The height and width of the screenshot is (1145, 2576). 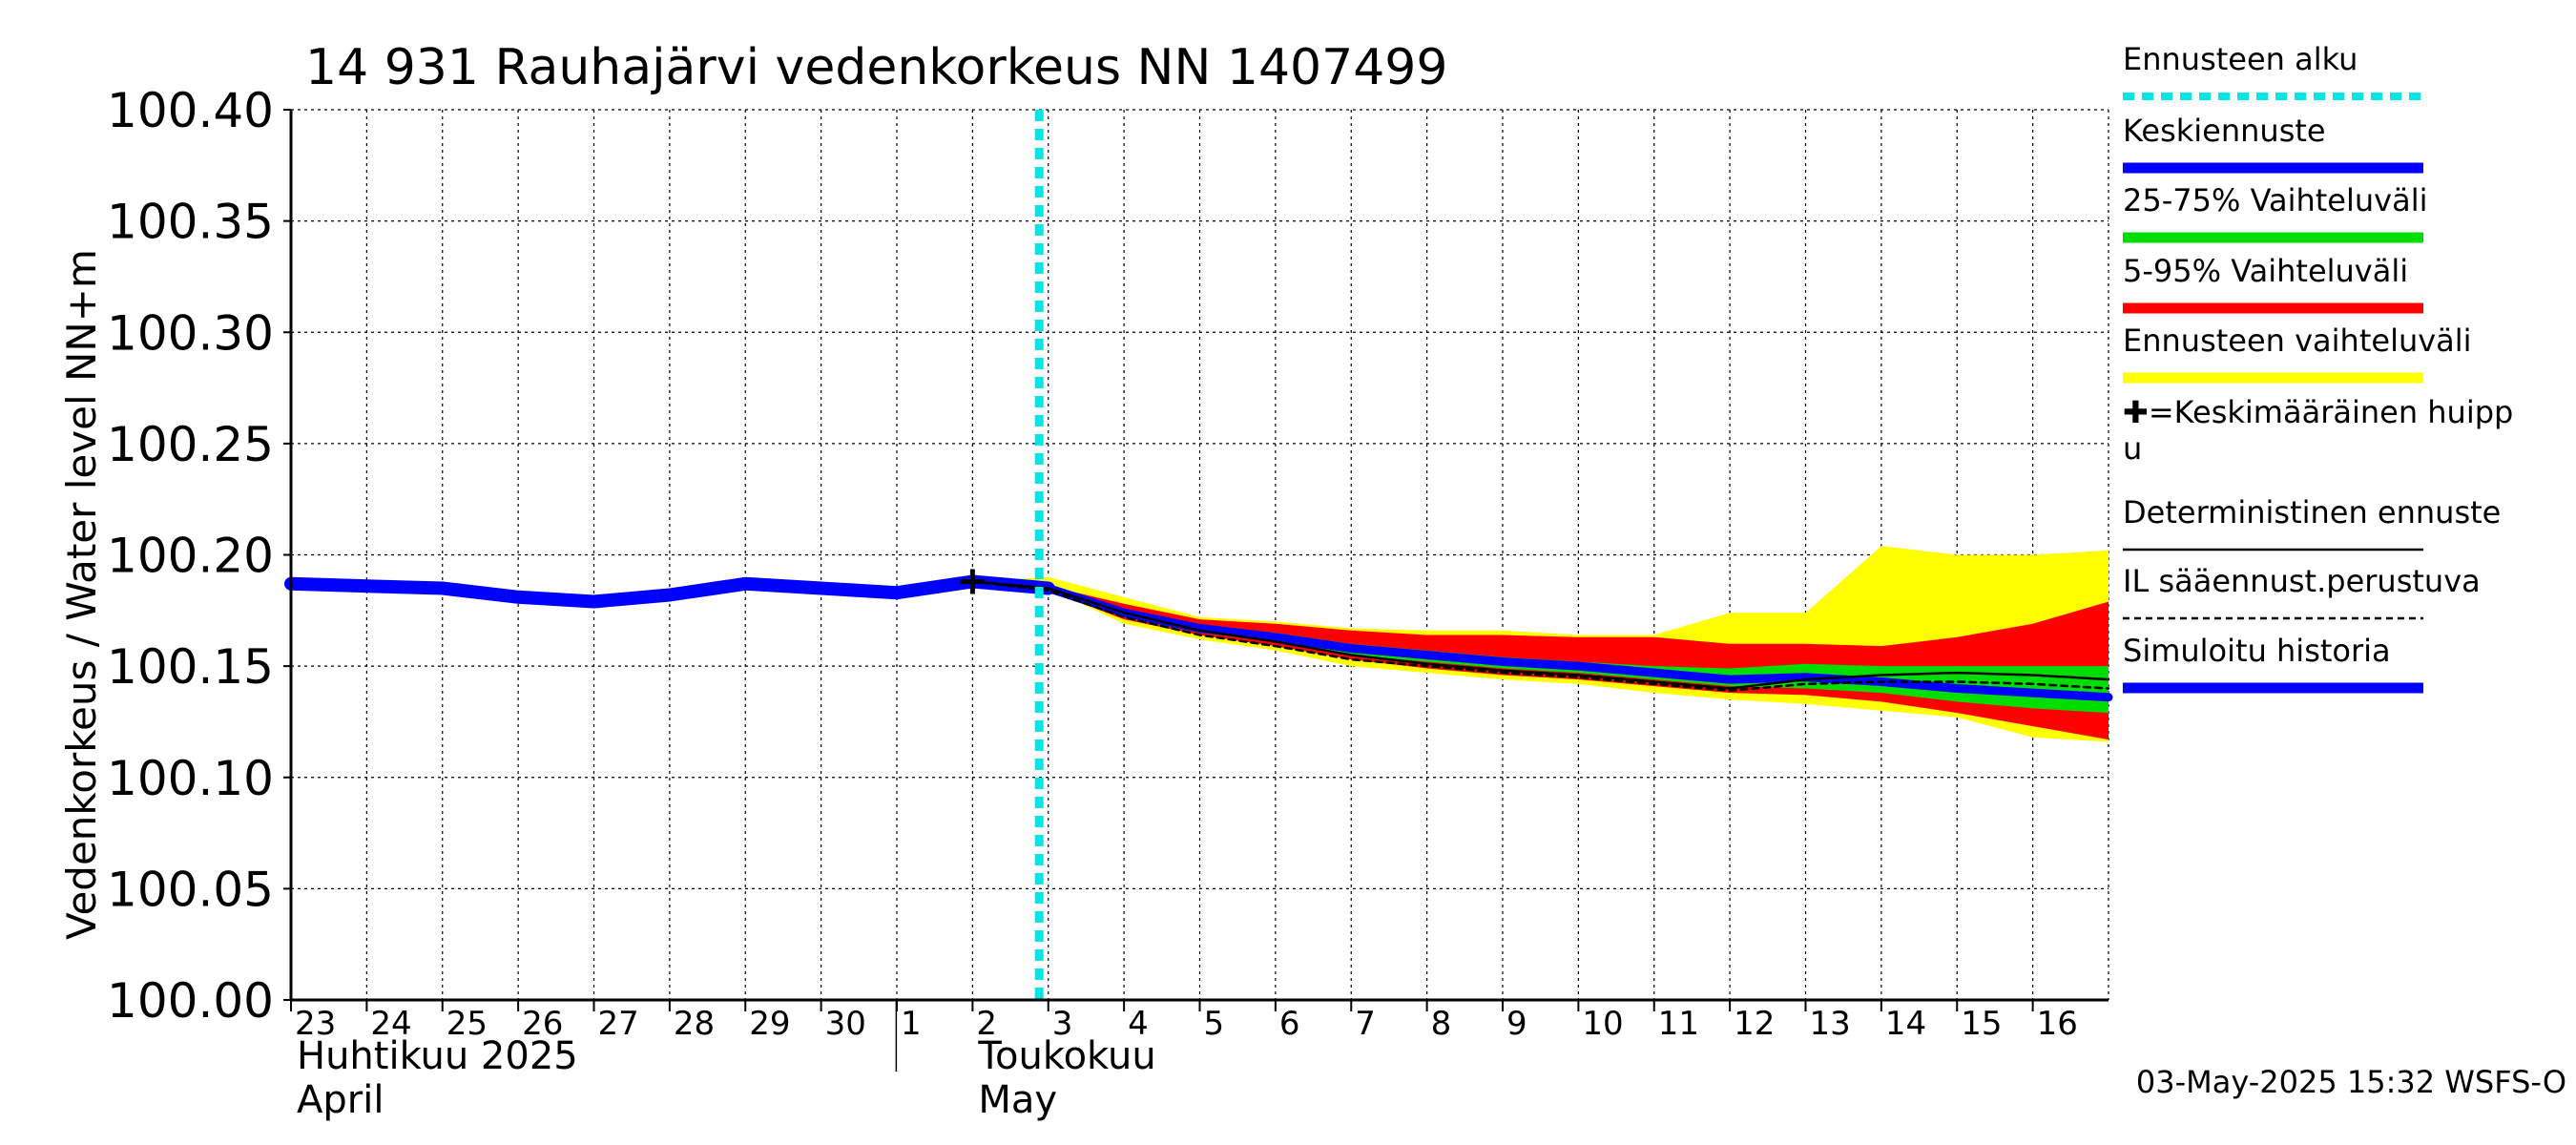 What do you see at coordinates (2275, 200) in the screenshot?
I see `legend-label: 25-75% Vaihteluväli` at bounding box center [2275, 200].